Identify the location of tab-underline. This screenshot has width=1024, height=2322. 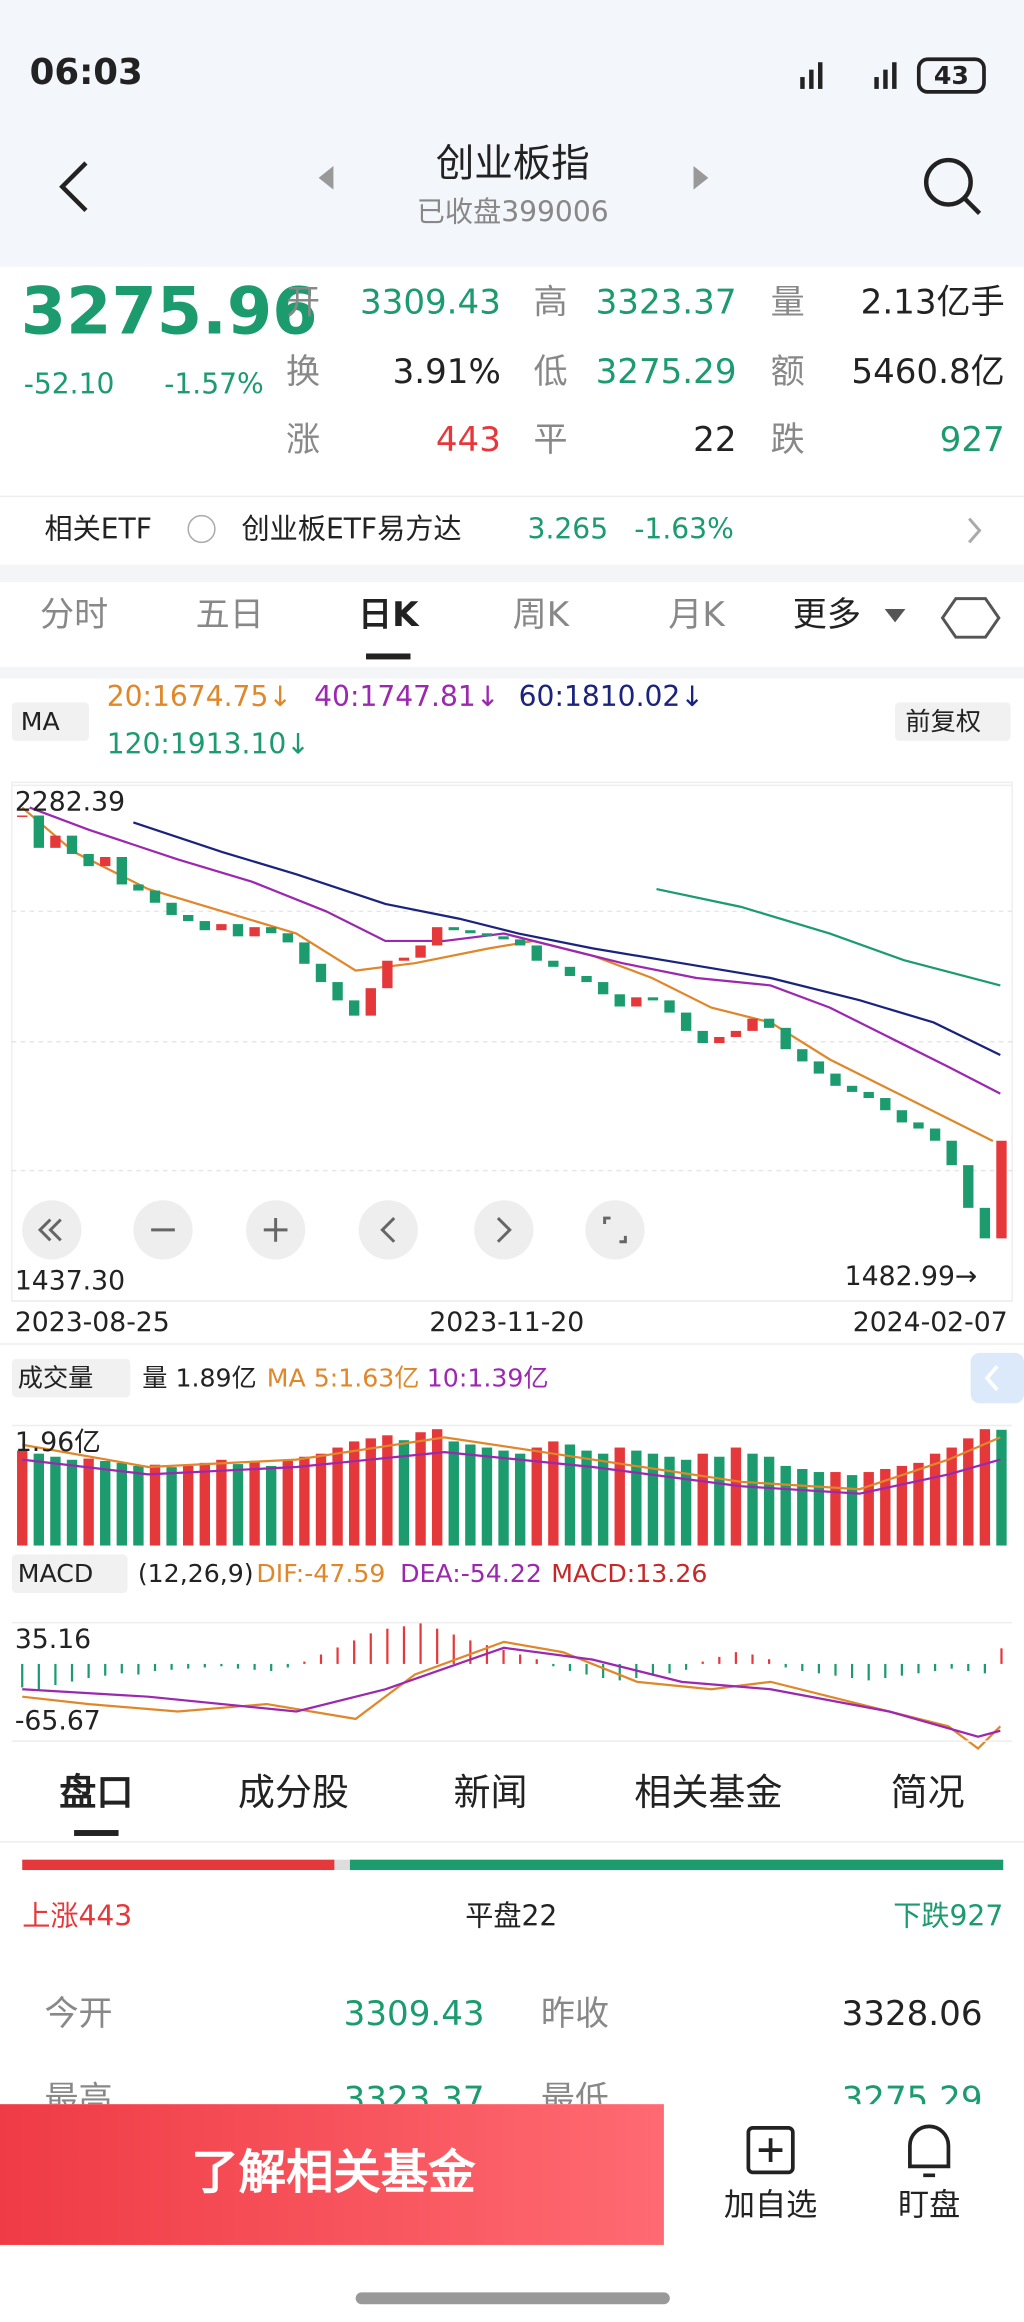
(96, 1833).